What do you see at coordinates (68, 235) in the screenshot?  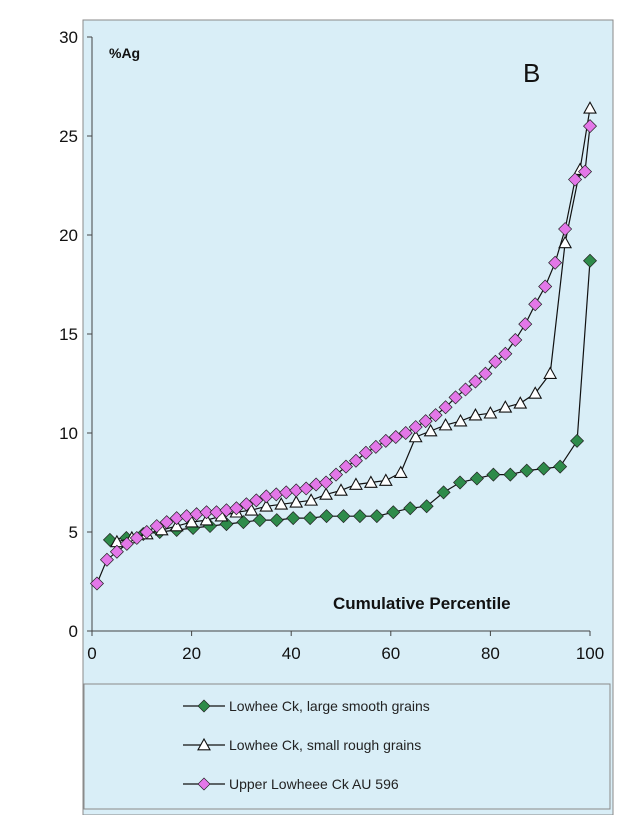 I see `y-tick-label: 20` at bounding box center [68, 235].